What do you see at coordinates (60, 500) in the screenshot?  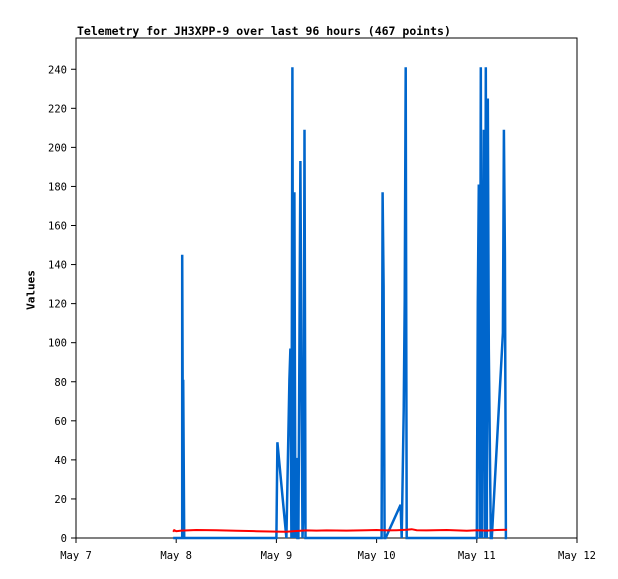 I see `y-tick-label: 20` at bounding box center [60, 500].